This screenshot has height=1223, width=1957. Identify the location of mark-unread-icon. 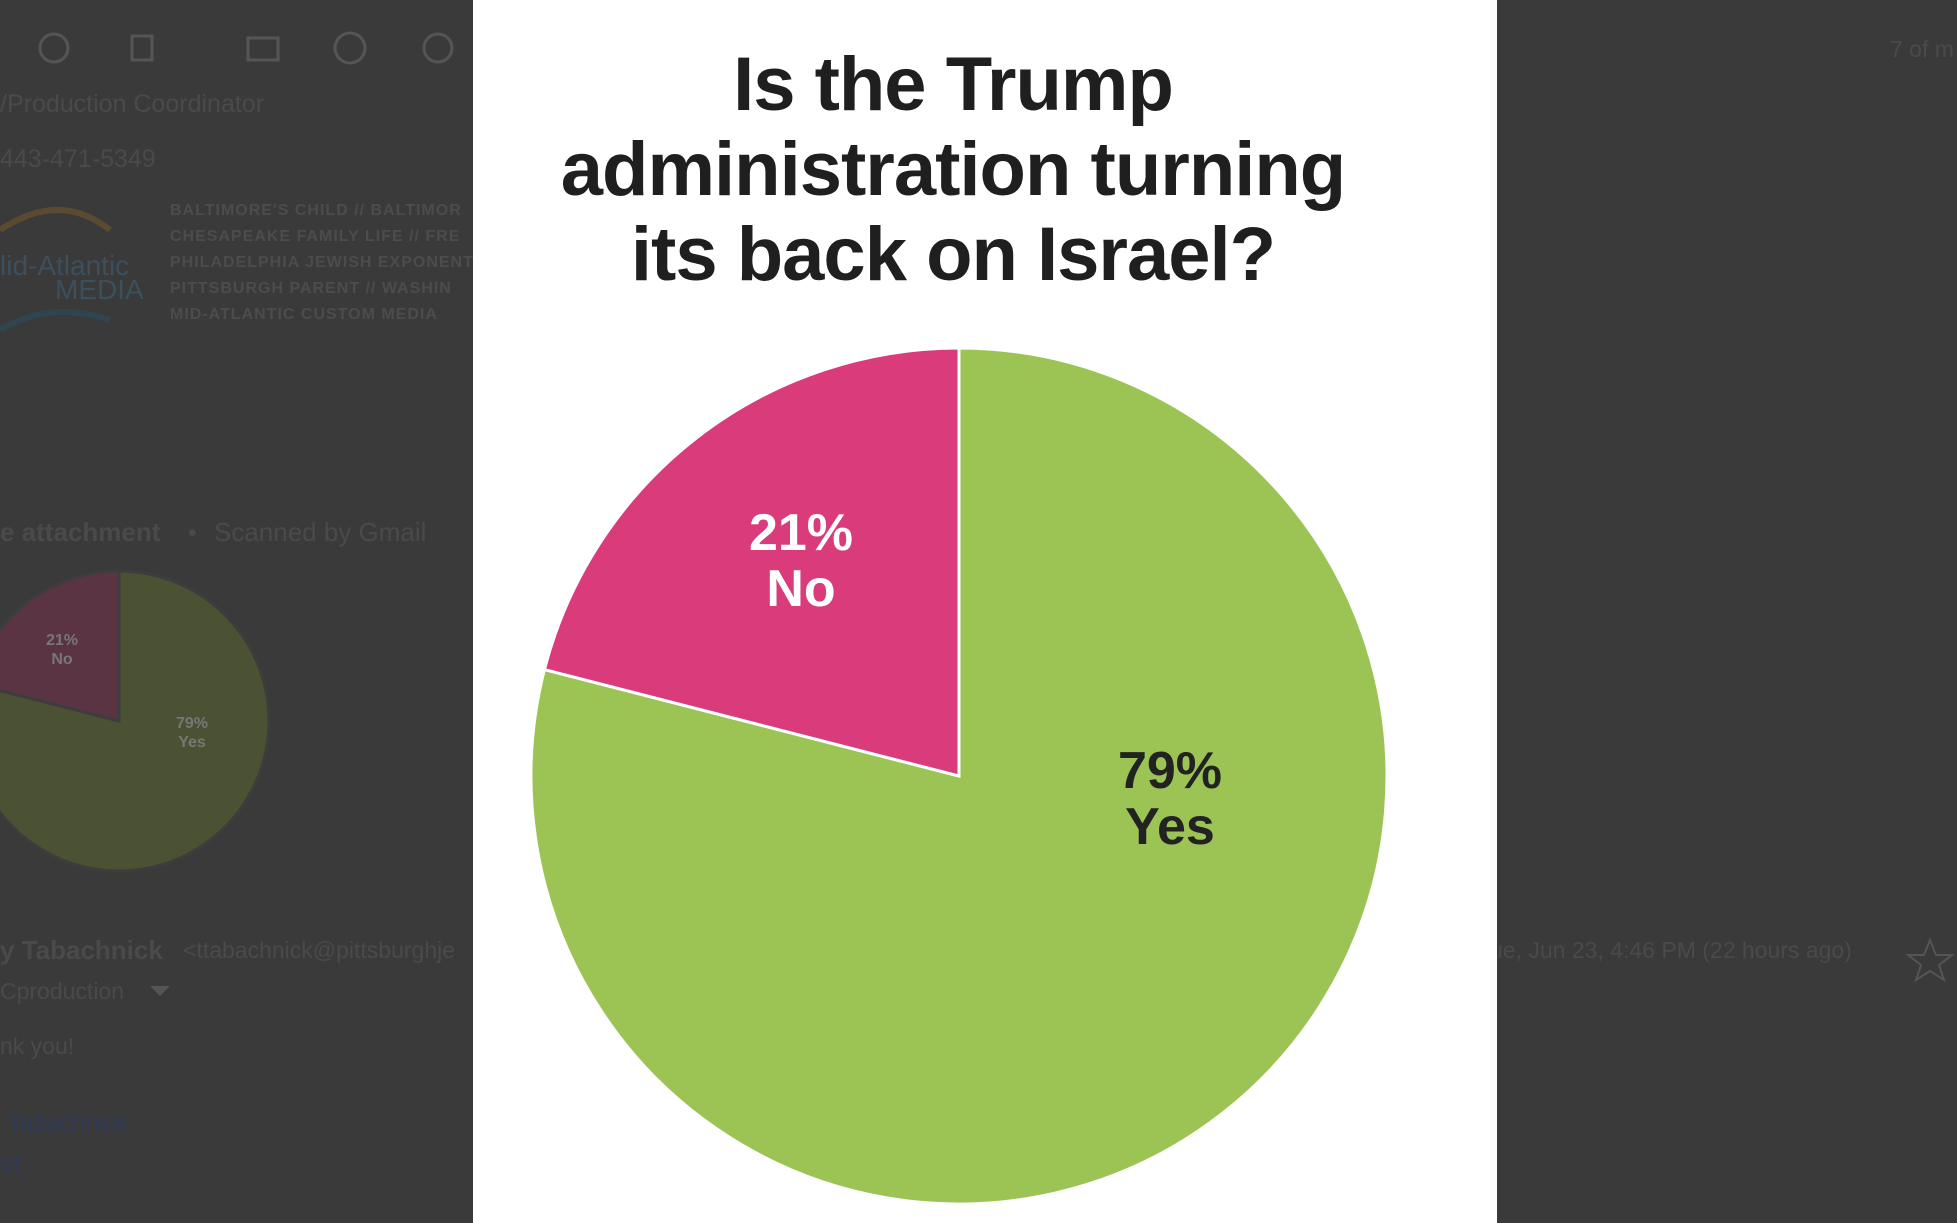
(263, 49).